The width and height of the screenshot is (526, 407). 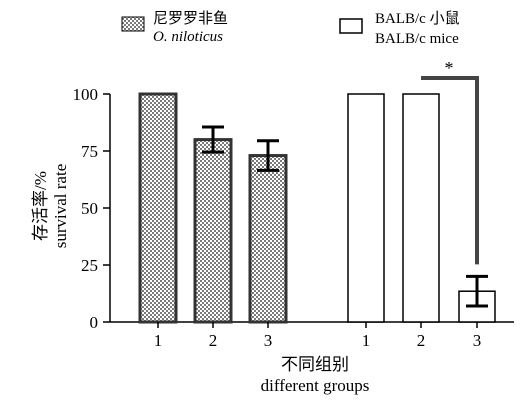 I want to click on legend: 尼罗罗非鱼 O. niloticus BALB/c 小鼠 BALB/c mice, so click(x=290, y=28).